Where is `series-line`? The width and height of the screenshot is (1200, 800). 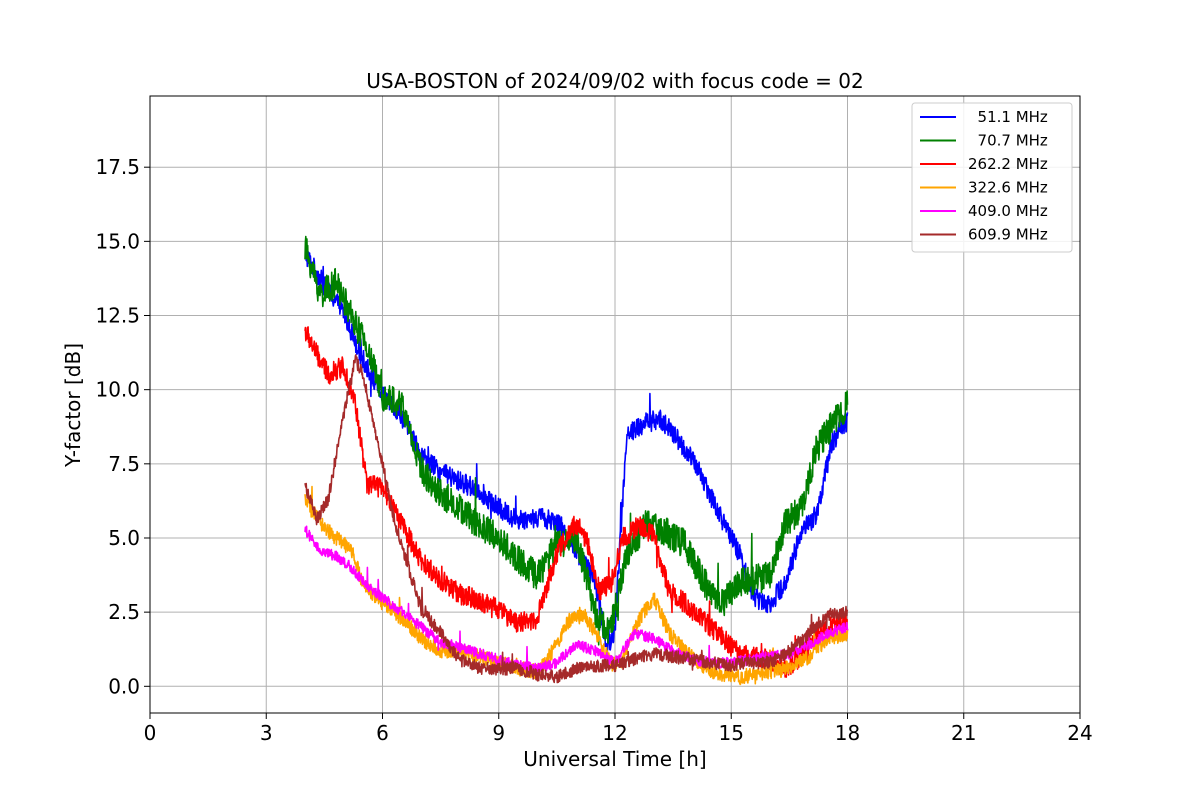 series-line is located at coordinates (576, 585).